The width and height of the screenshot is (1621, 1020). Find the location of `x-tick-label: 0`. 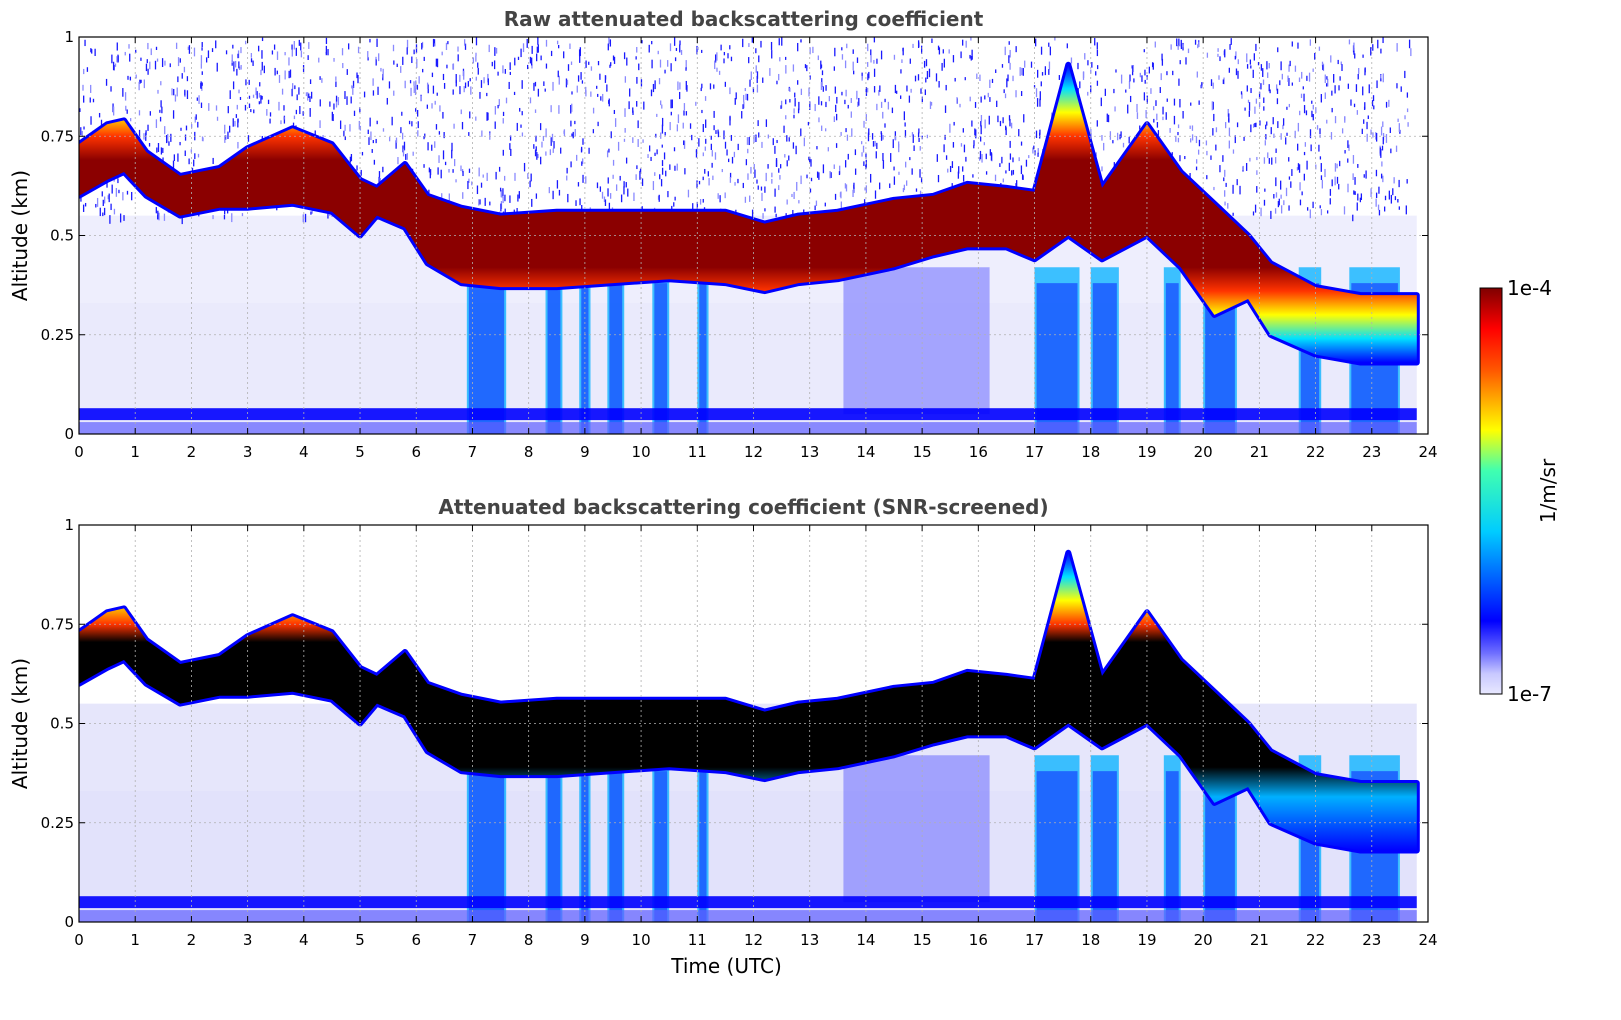

x-tick-label: 0 is located at coordinates (79, 452).